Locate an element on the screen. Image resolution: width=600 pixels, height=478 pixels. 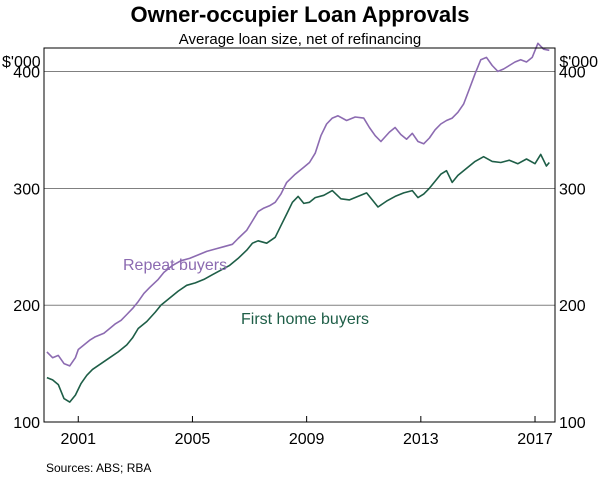
y-tick-right-200: 200 is located at coordinates (572, 306).